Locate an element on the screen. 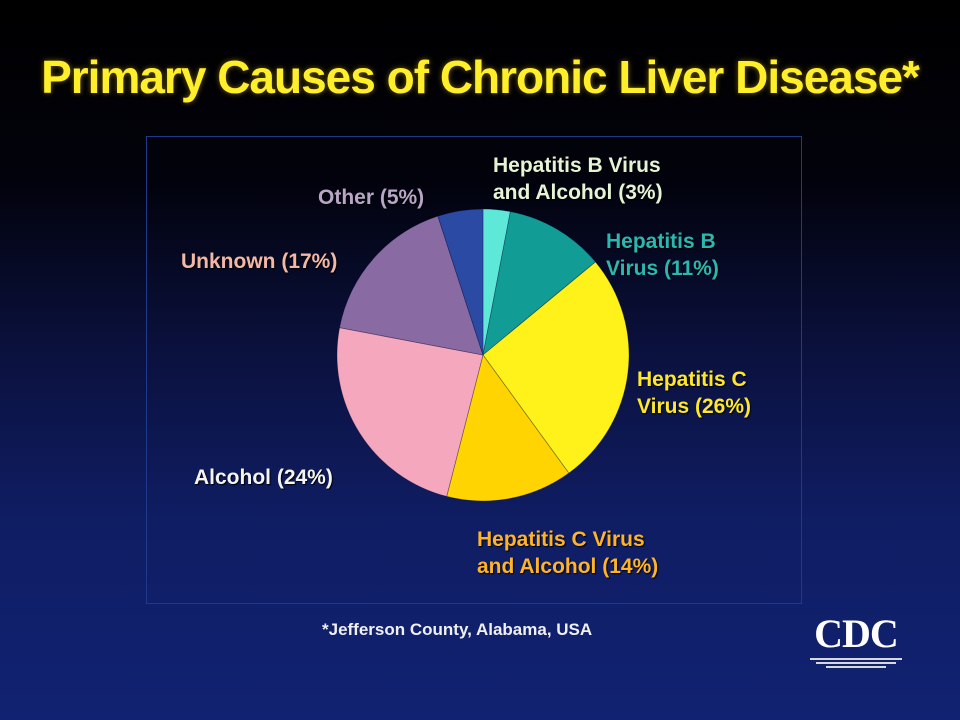  label-line: Hepatitis B is located at coordinates (661, 241).